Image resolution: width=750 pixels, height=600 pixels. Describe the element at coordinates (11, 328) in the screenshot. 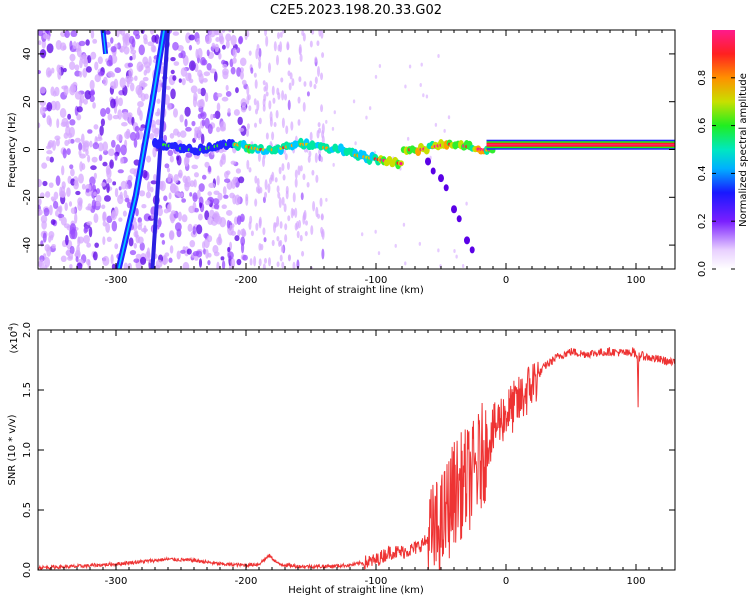

I see `snr-multiplier-exp: 4` at that location.